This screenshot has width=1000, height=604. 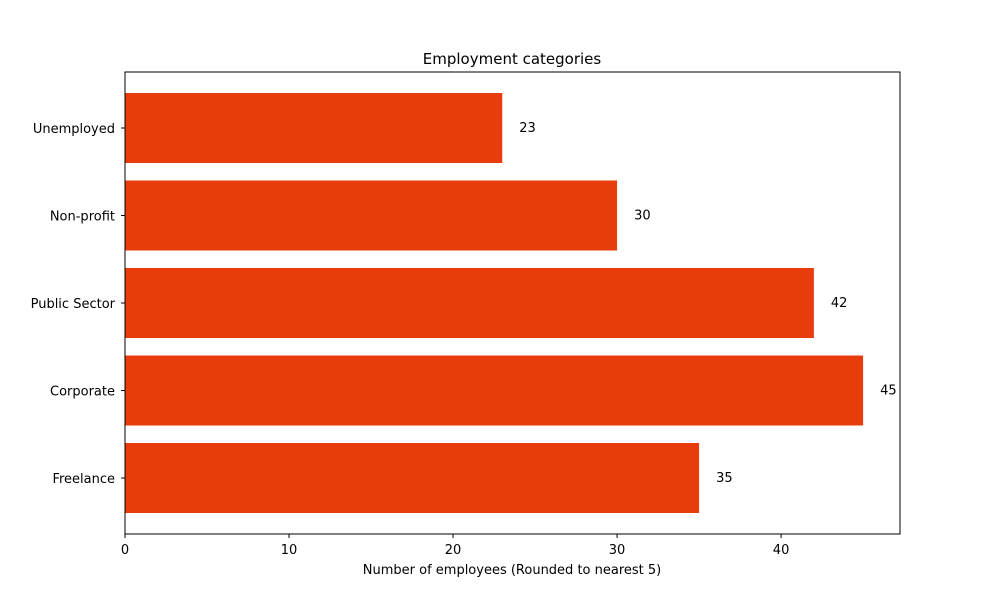 I want to click on x-axis-ticks: 0 10 20 30 40, so click(x=455, y=546).